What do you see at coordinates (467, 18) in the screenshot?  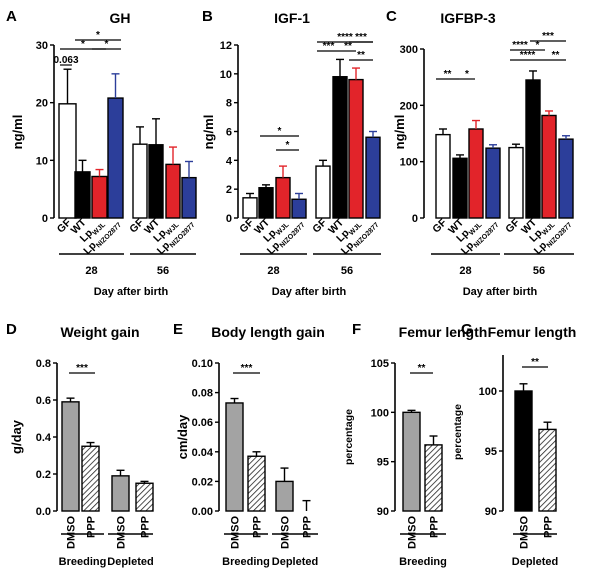 I see `panel-title: IGFBP-3` at bounding box center [467, 18].